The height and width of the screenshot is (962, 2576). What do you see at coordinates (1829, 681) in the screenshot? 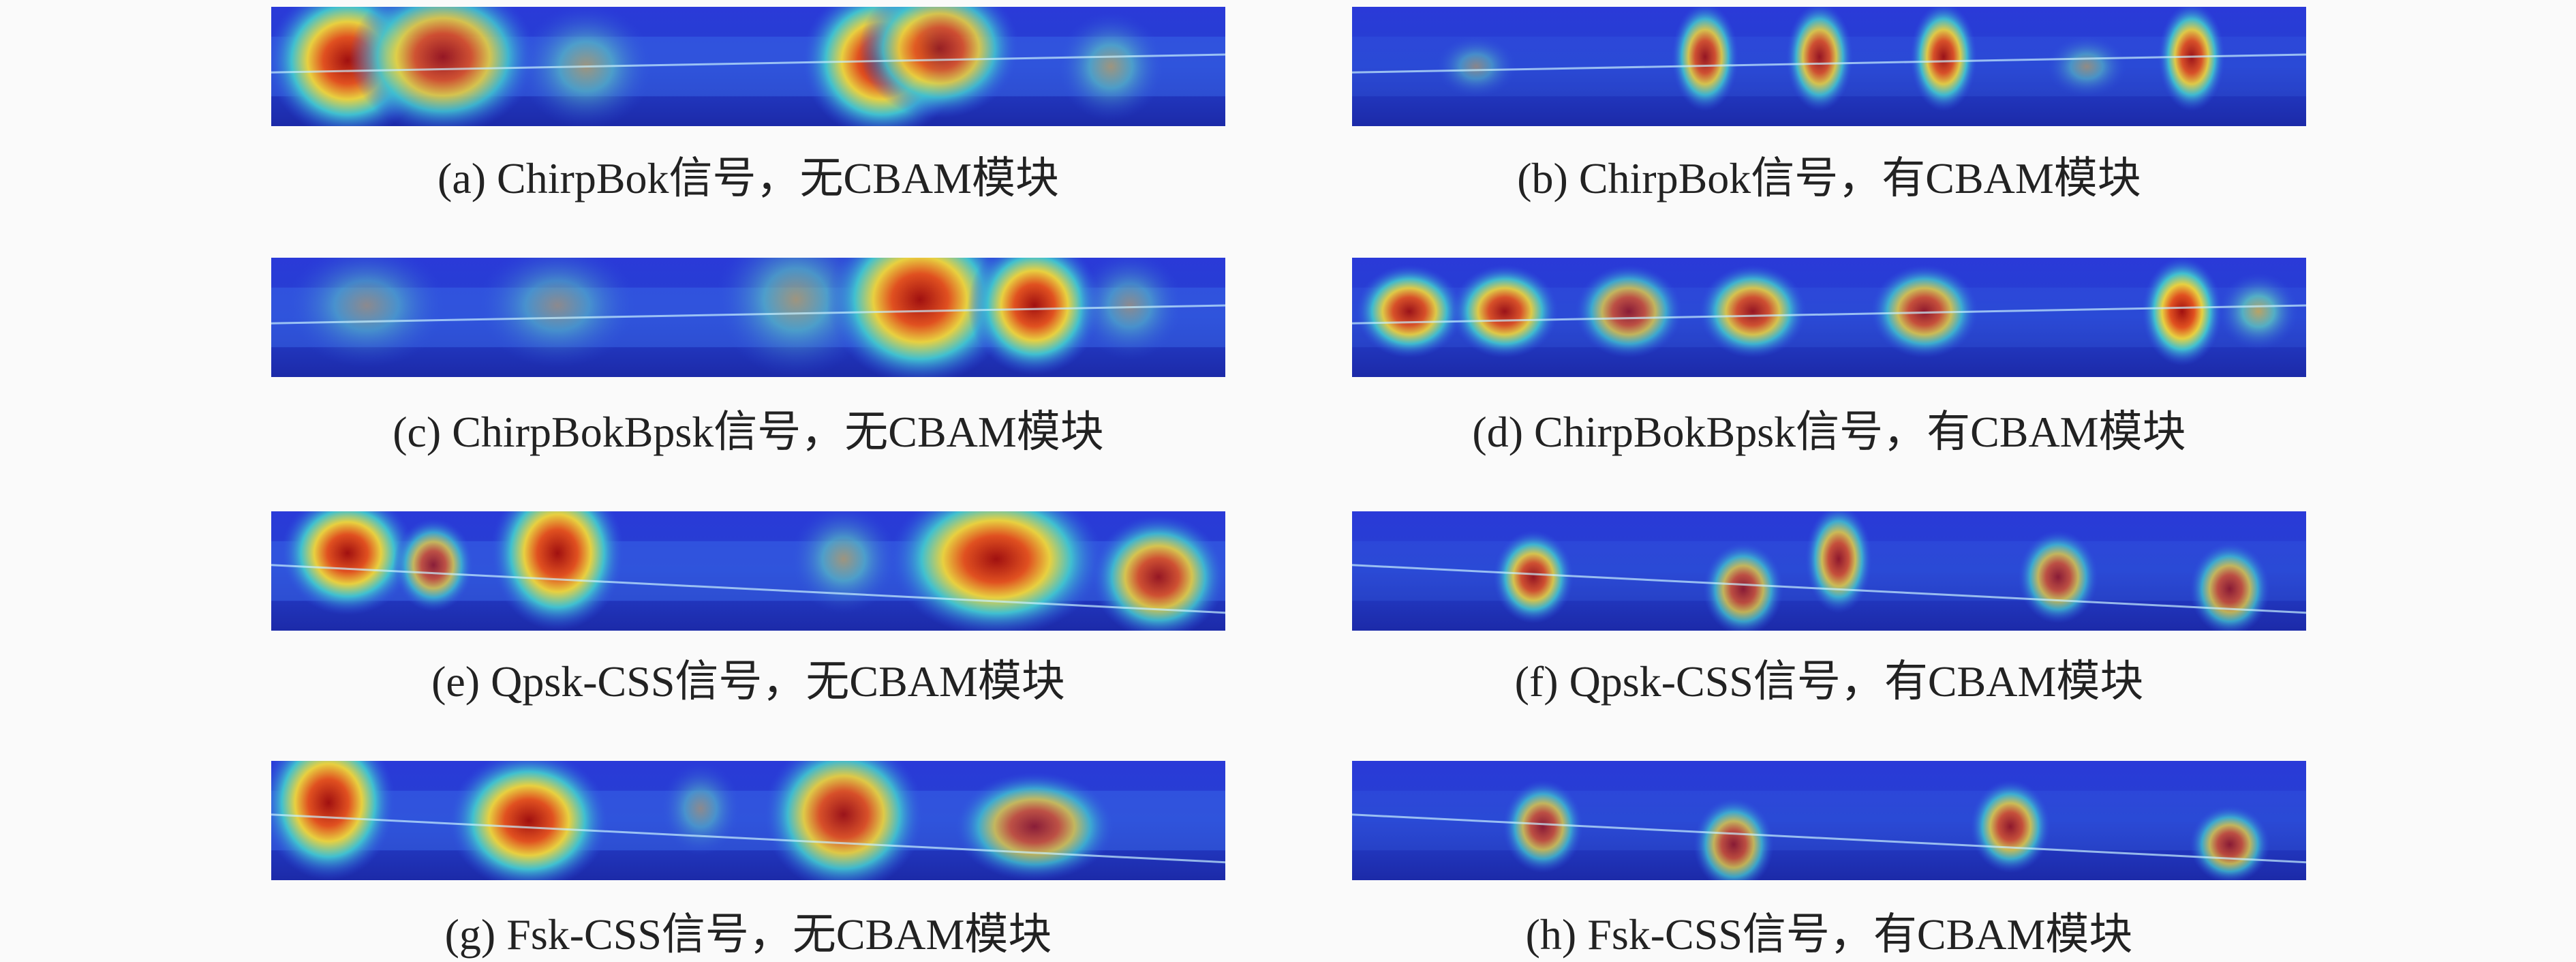
I see `caption: (f) Qpsk-CSS信号，有CBAM模块` at bounding box center [1829, 681].